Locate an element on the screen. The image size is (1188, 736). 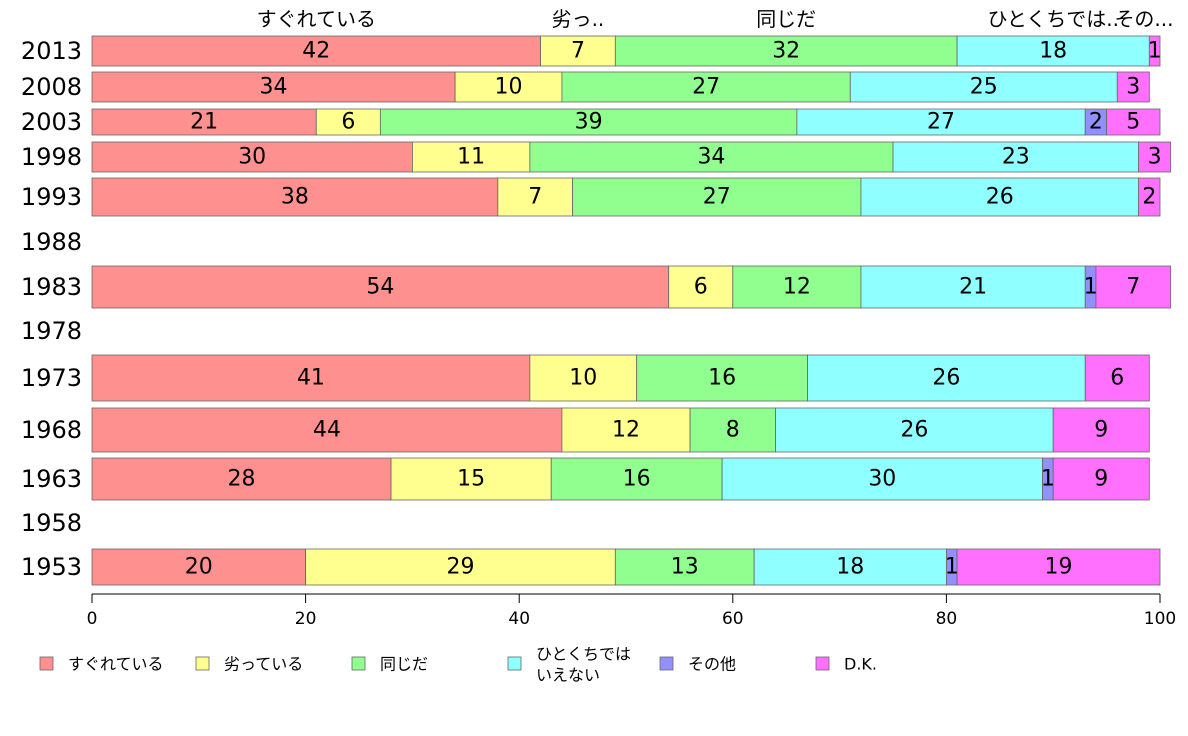
data-label-1998-s5: 3 is located at coordinates (1155, 157).